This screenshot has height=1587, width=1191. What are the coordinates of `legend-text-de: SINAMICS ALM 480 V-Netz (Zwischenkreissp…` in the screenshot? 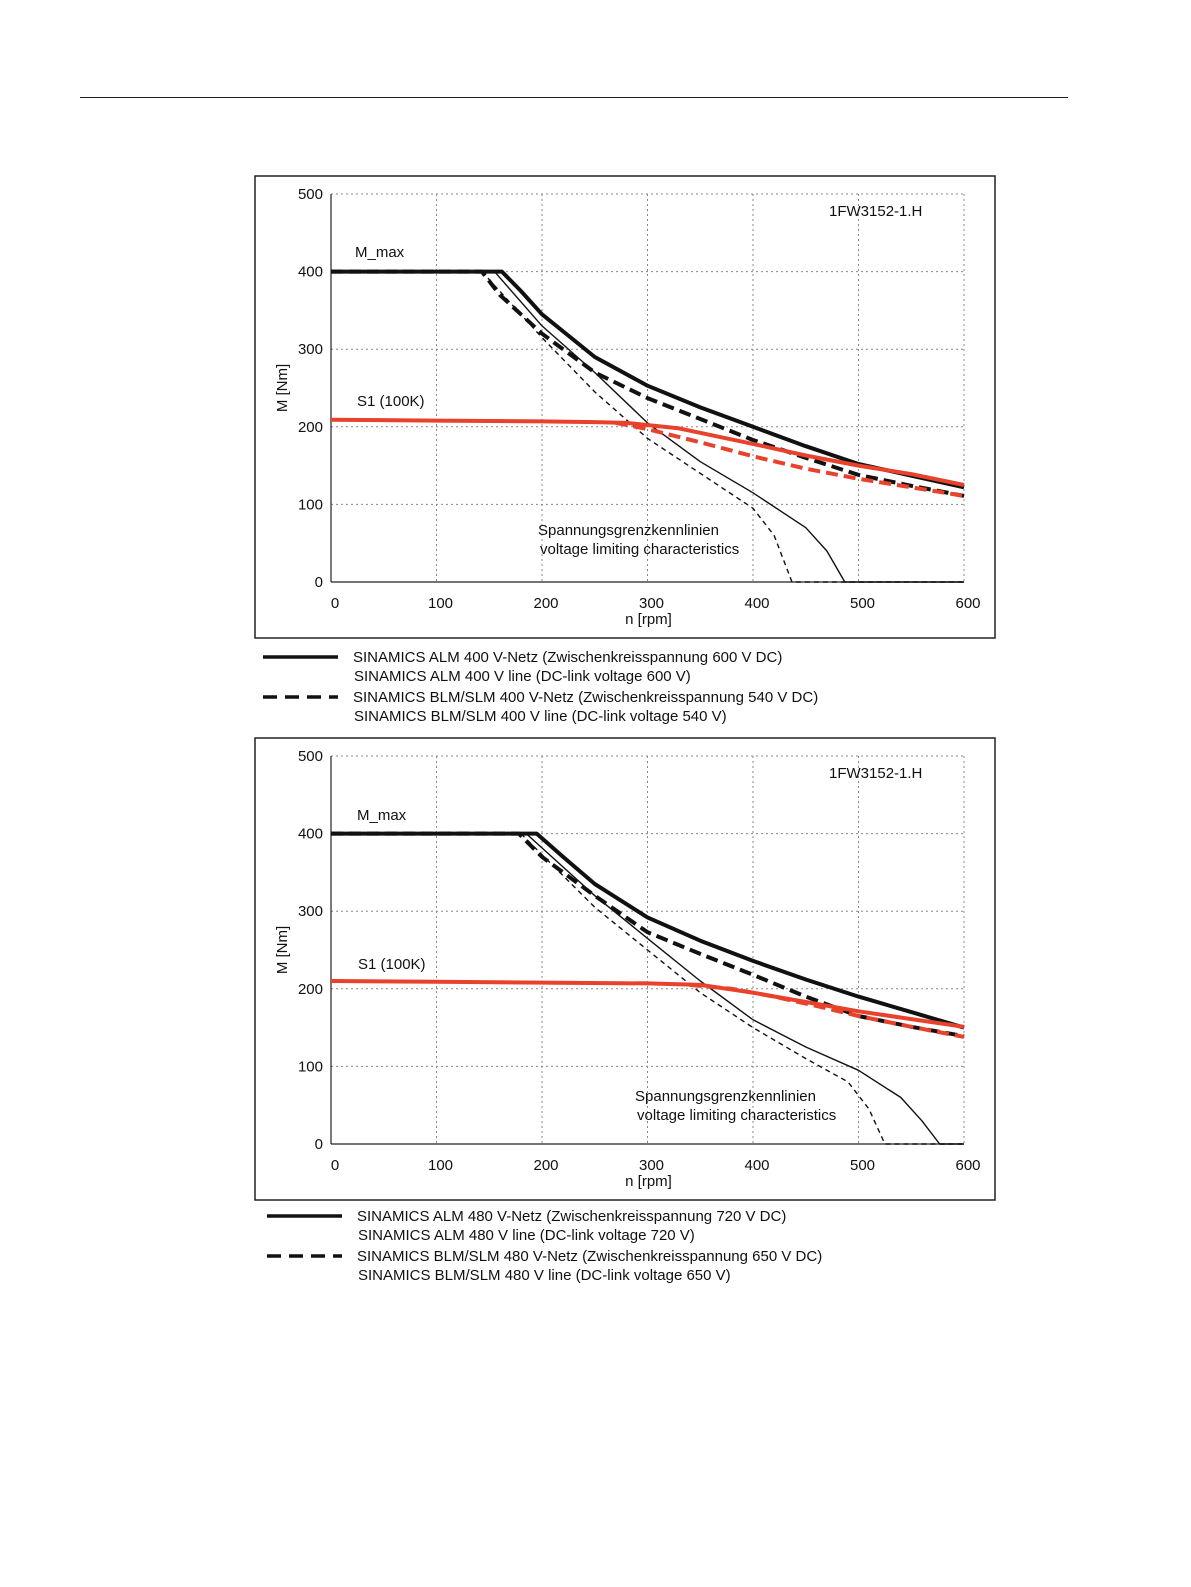 It's located at (571, 1216).